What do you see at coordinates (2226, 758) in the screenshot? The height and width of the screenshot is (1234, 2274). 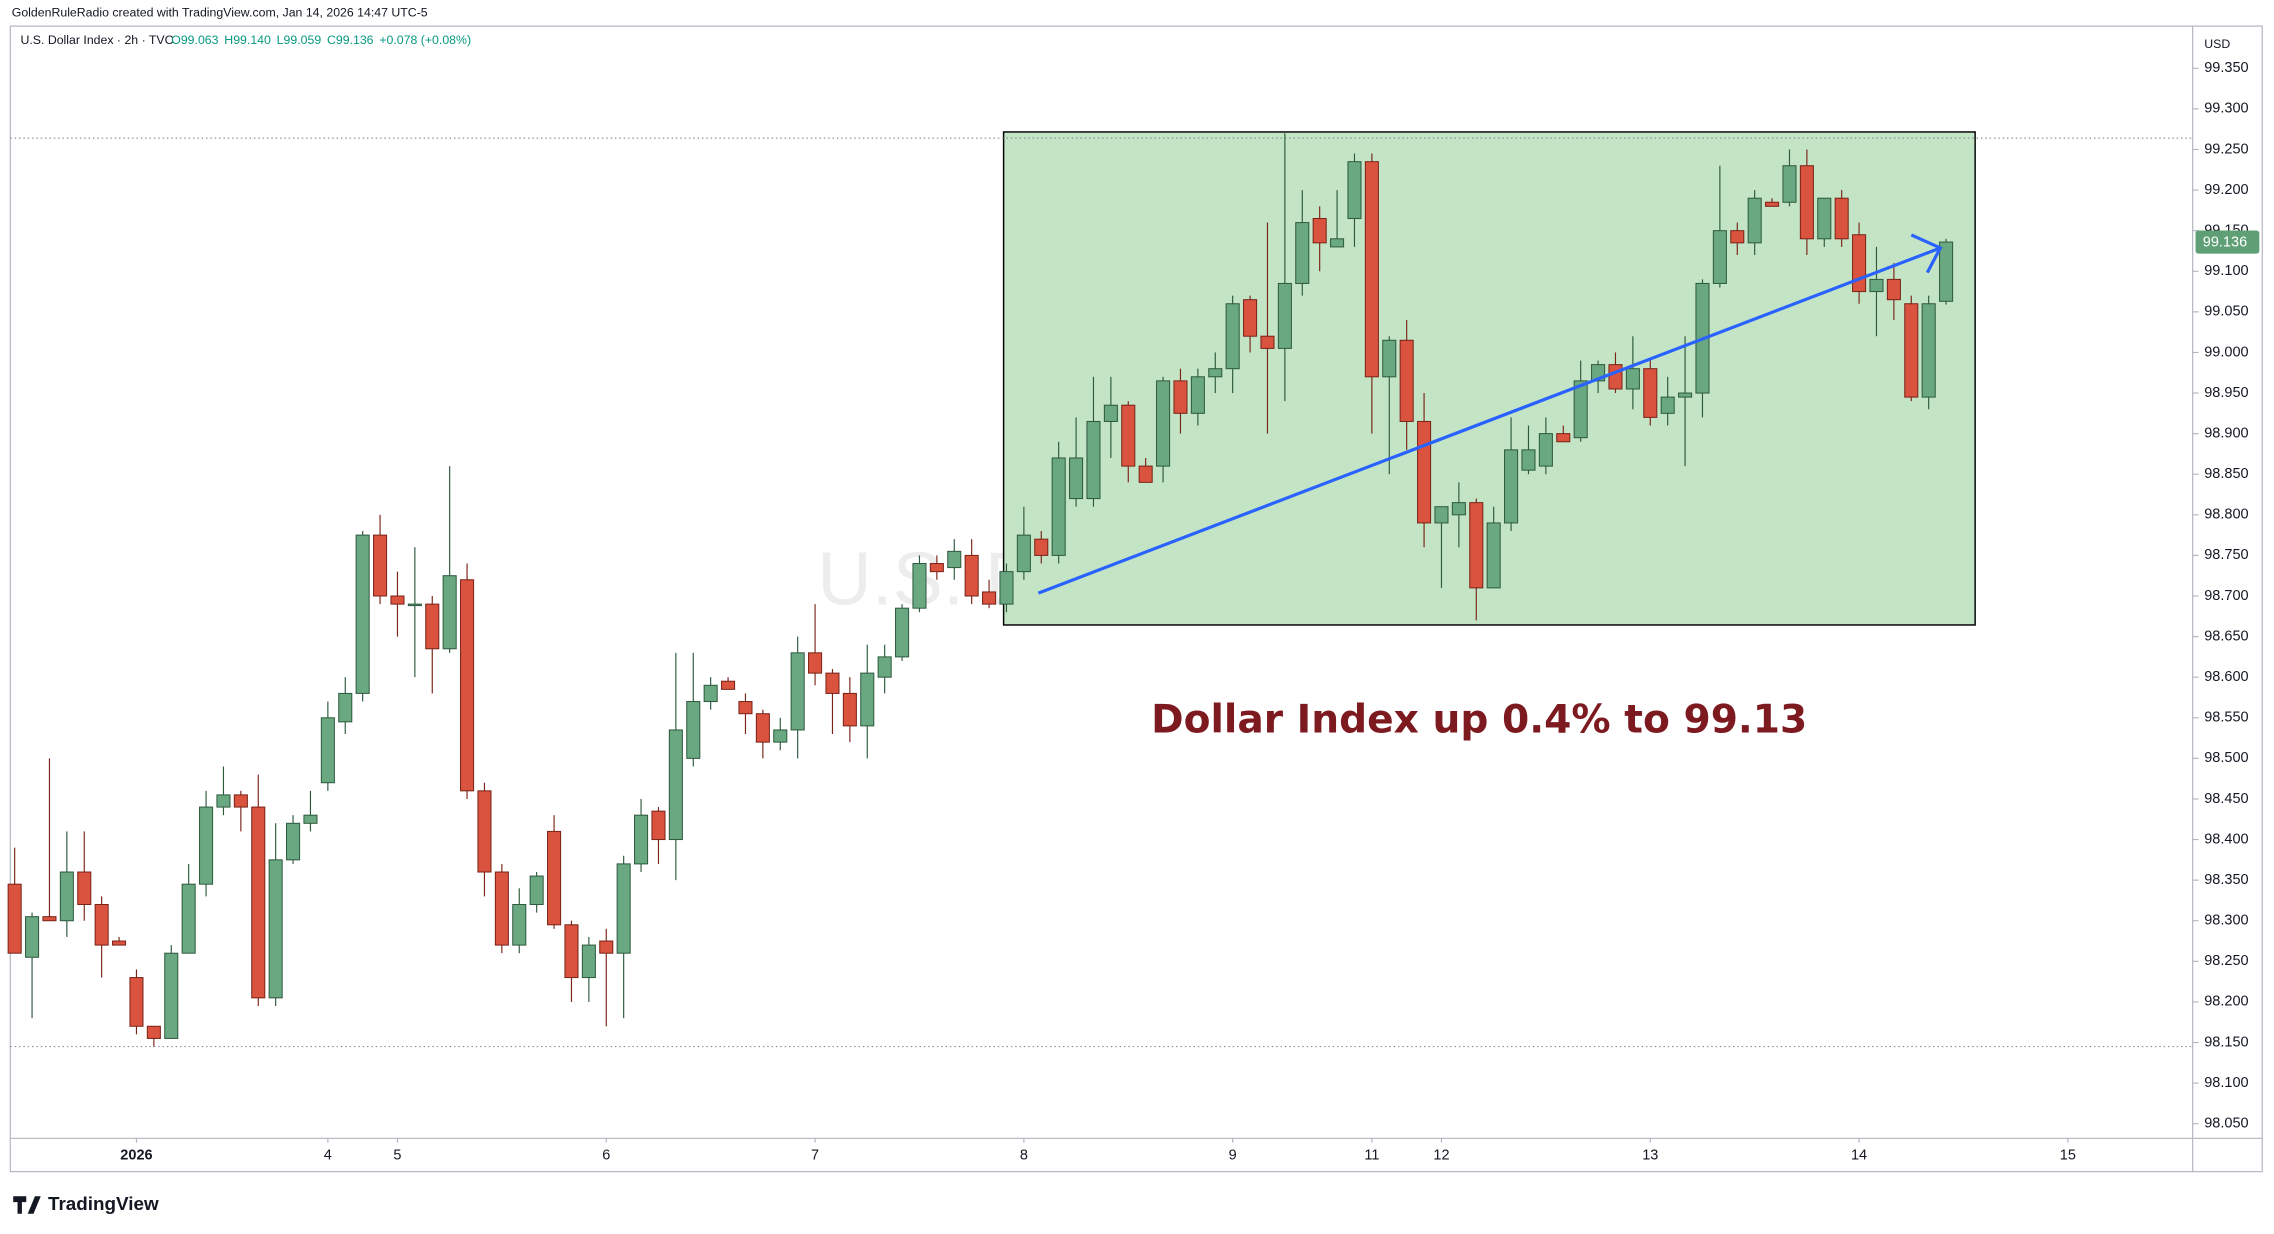 I see `y-tick-label: 98.500` at bounding box center [2226, 758].